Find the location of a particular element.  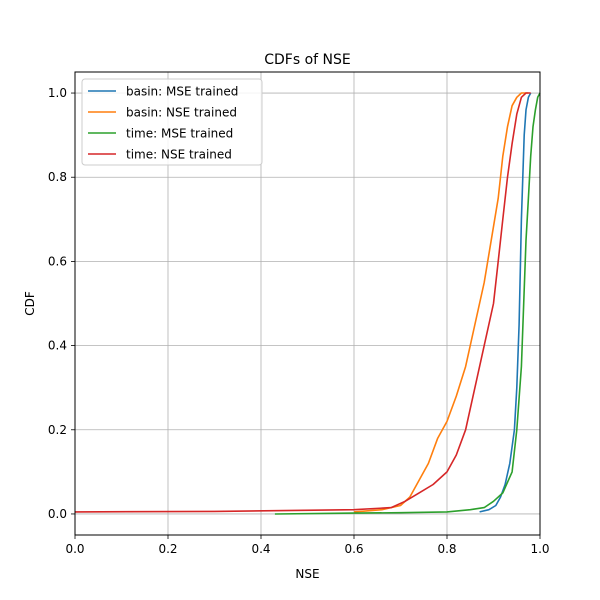

y-tick-label: 0.2 is located at coordinates (57, 430).